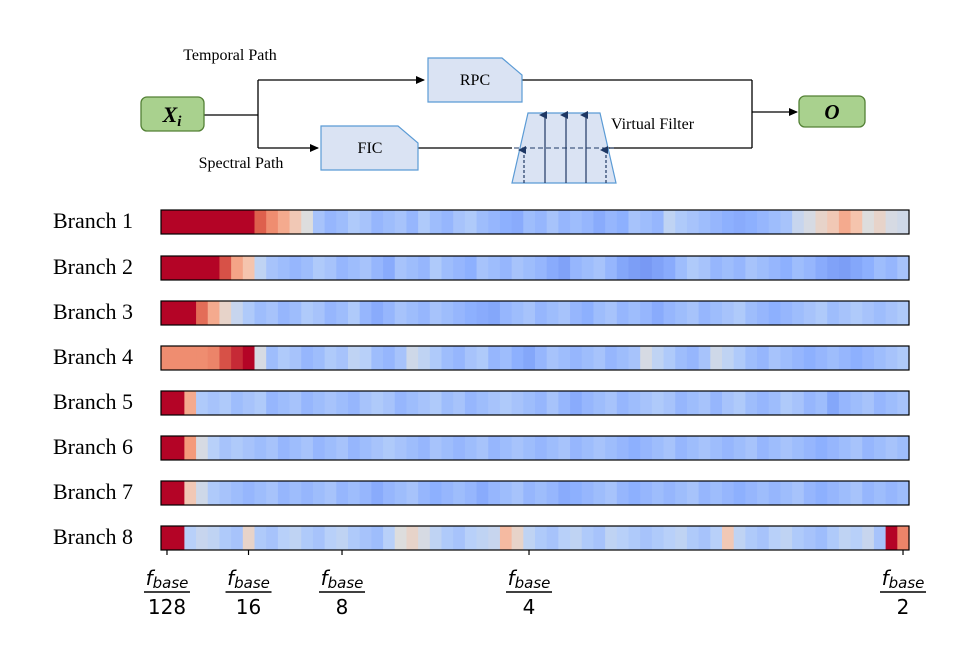 The height and width of the screenshot is (645, 972). I want to click on tick-denominator: 8, so click(342, 607).